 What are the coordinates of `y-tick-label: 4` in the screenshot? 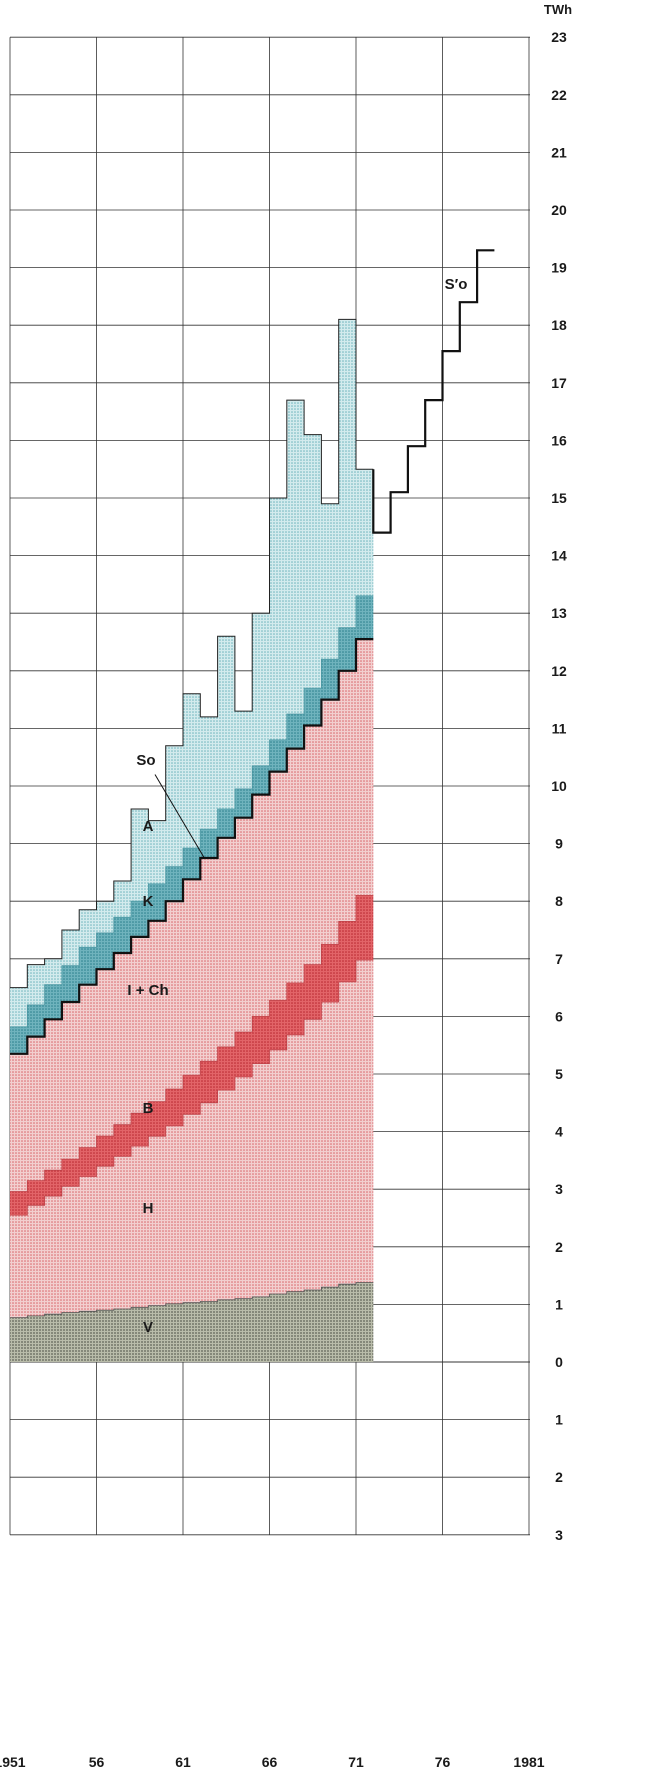 It's located at (559, 1132).